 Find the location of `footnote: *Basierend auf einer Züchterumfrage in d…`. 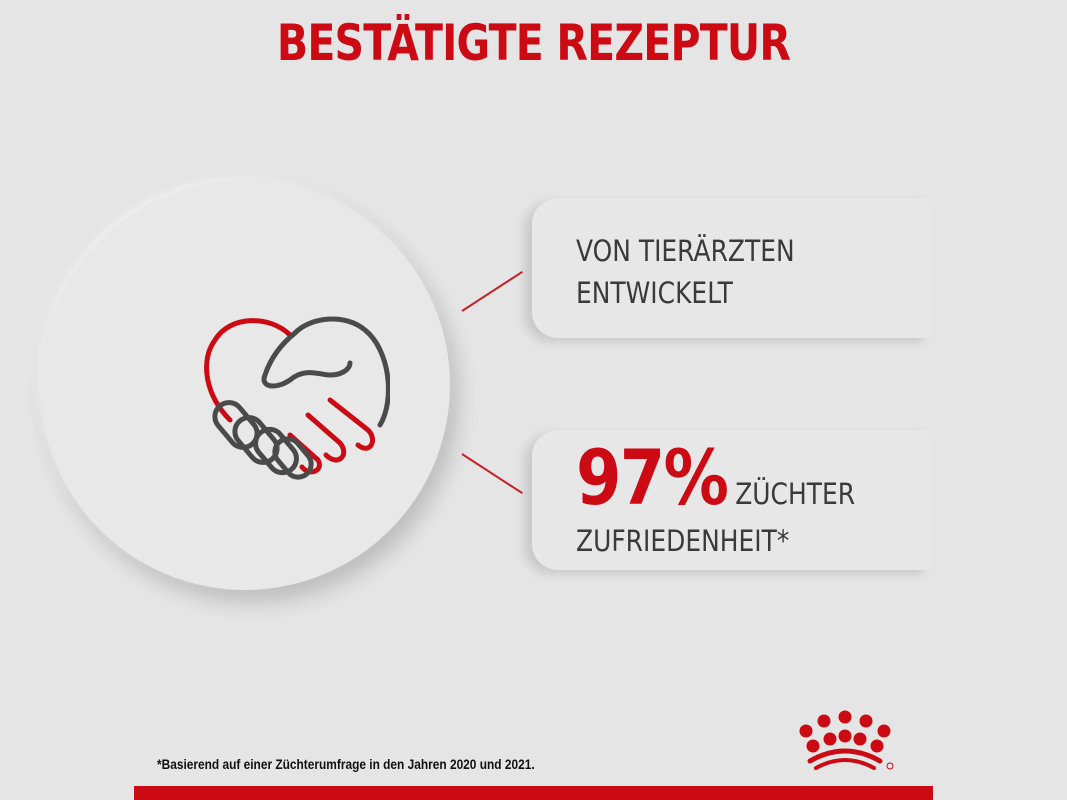

footnote: *Basierend auf einer Züchterumfrage in d… is located at coordinates (346, 764).